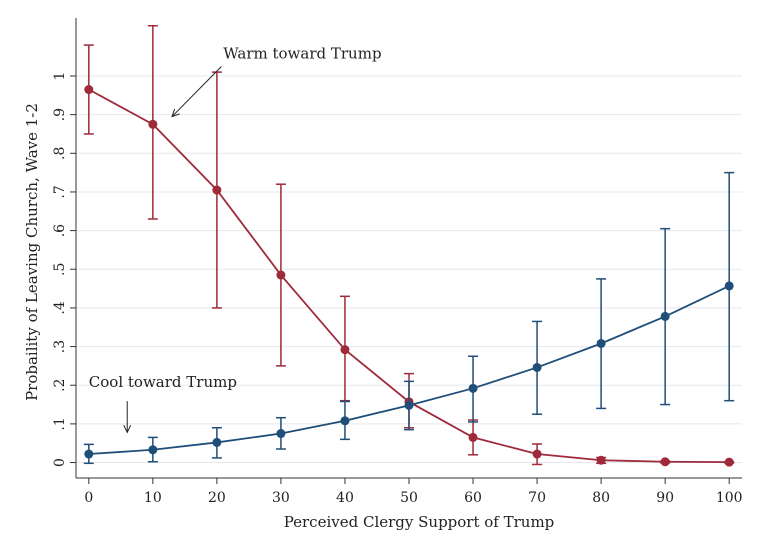 Image resolution: width=760 pixels, height=557 pixels. I want to click on y-tick-label: 1, so click(60, 76).